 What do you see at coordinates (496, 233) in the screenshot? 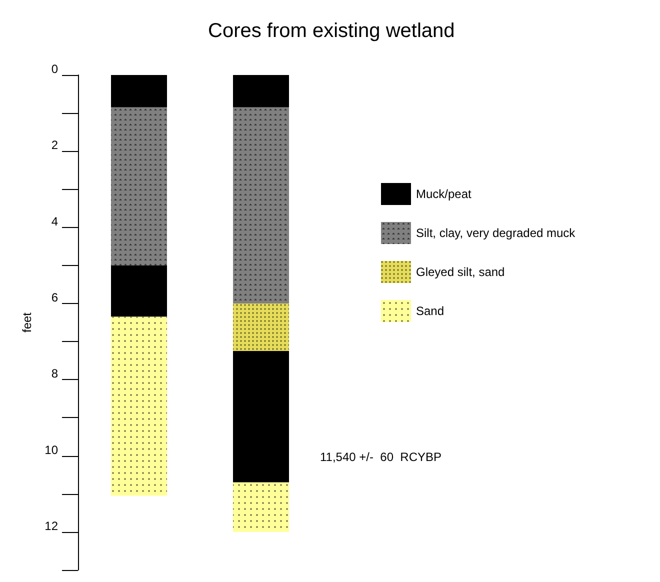
I see `legend-label: Silt, clay, very degraded muck` at bounding box center [496, 233].